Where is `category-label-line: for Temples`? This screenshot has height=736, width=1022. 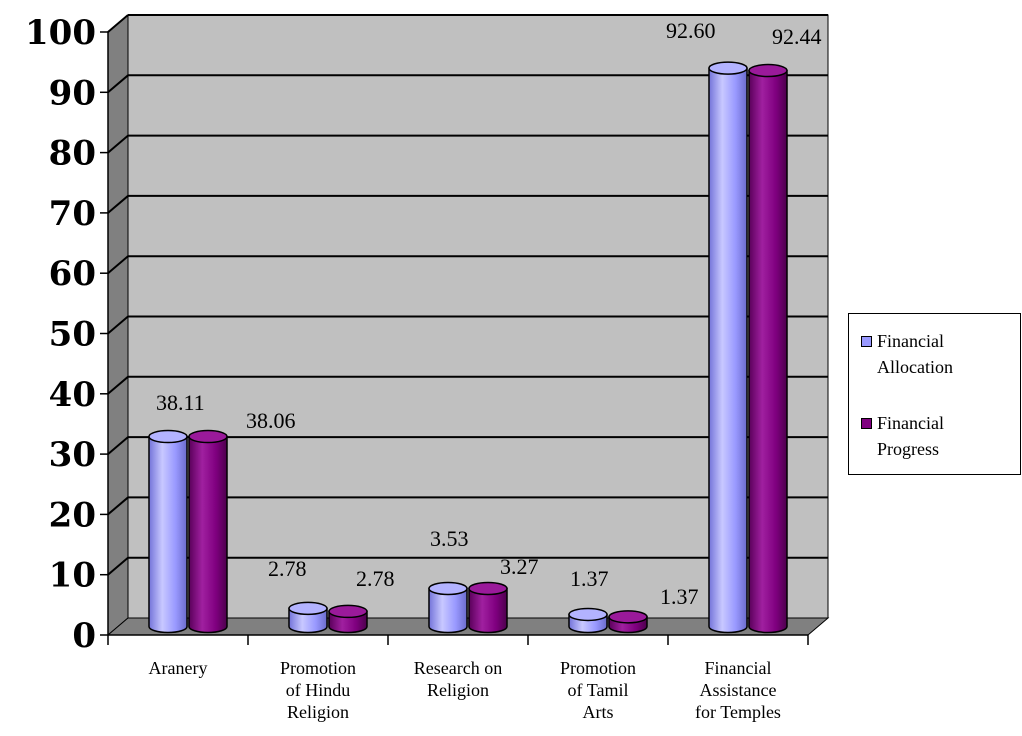
category-label-line: for Temples is located at coordinates (738, 712).